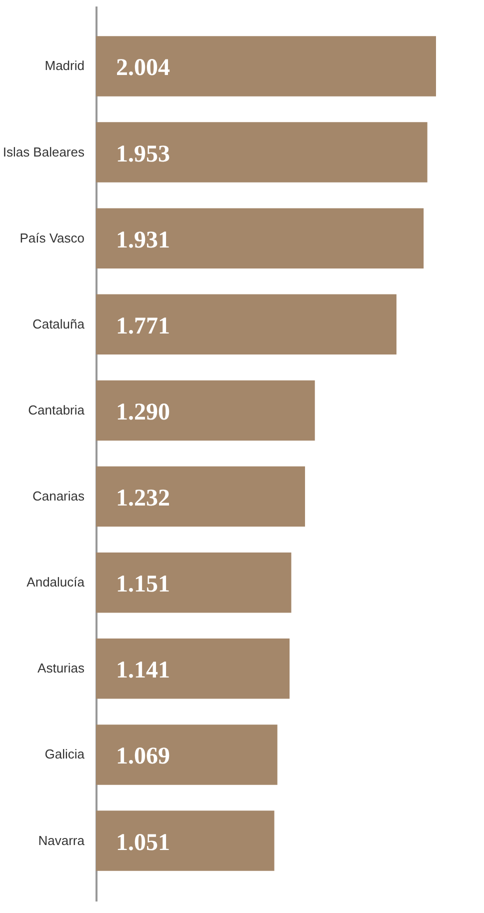 Image resolution: width=484 pixels, height=913 pixels. What do you see at coordinates (65, 754) in the screenshot?
I see `y-tick-label: Galicia` at bounding box center [65, 754].